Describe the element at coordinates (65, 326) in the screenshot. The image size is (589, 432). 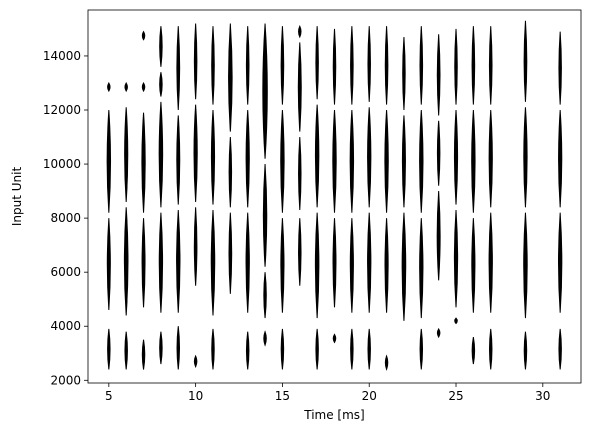
I see `y-tick-label: 4000` at that location.